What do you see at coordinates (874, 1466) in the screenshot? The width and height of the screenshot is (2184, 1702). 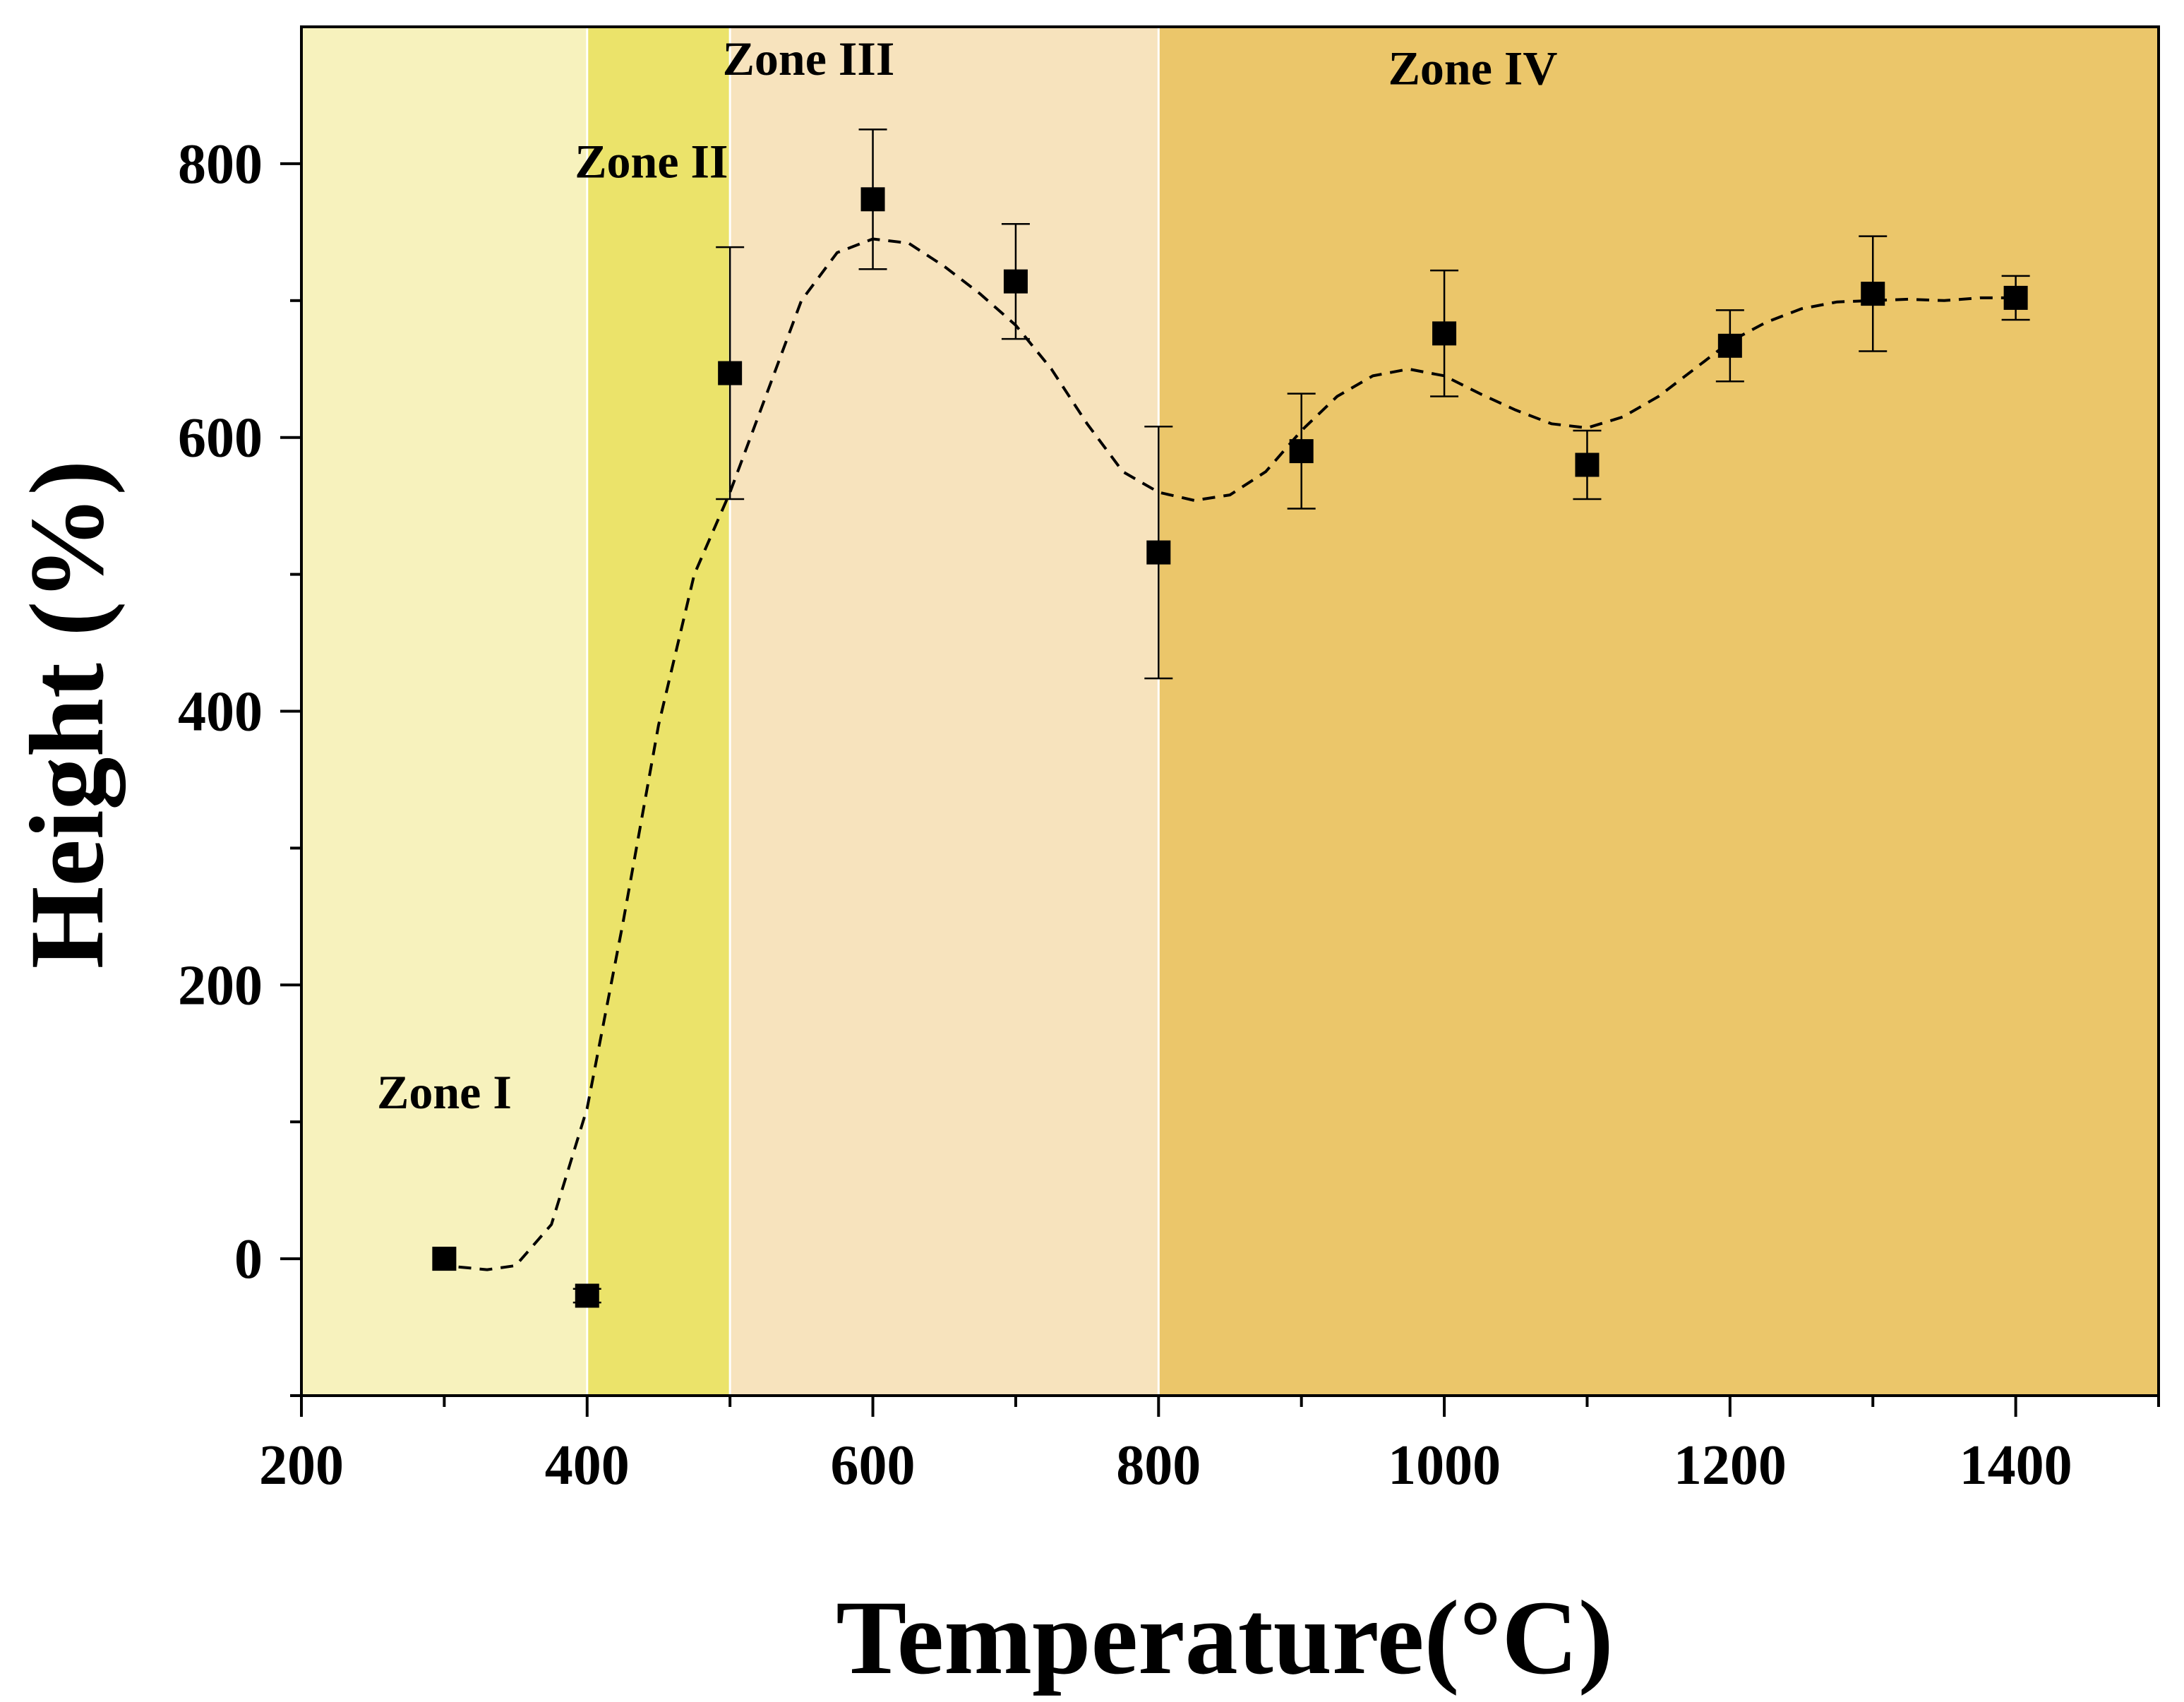 I see `x-tick-label: 600` at bounding box center [874, 1466].